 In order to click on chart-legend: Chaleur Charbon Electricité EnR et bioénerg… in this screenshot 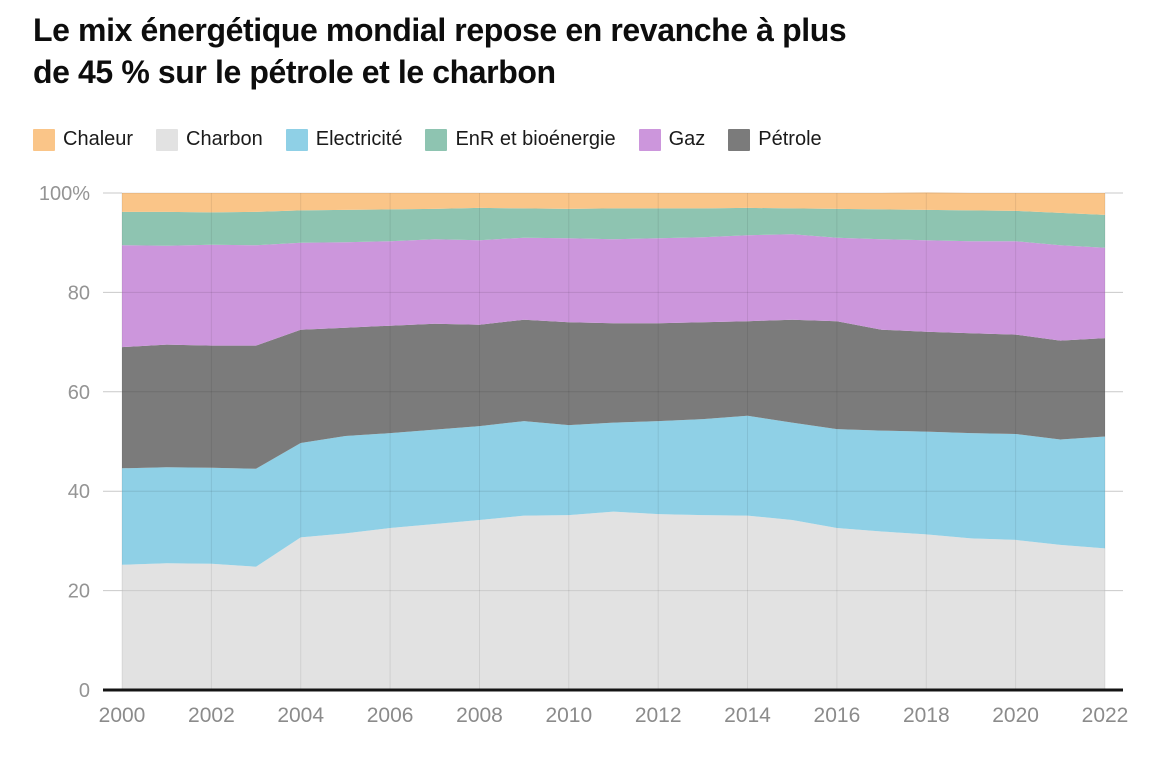, I will do `click(427, 139)`.